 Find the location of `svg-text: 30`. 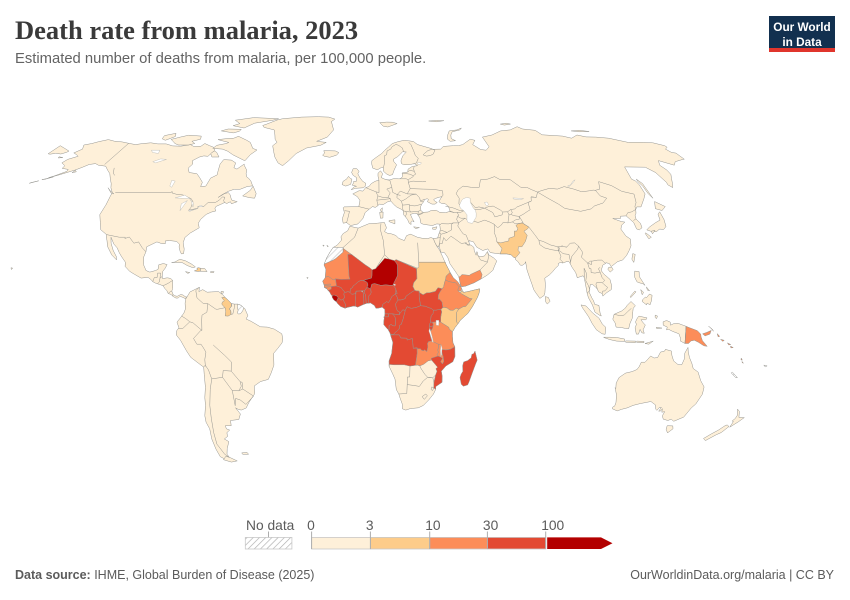

svg-text: 30 is located at coordinates (491, 525).